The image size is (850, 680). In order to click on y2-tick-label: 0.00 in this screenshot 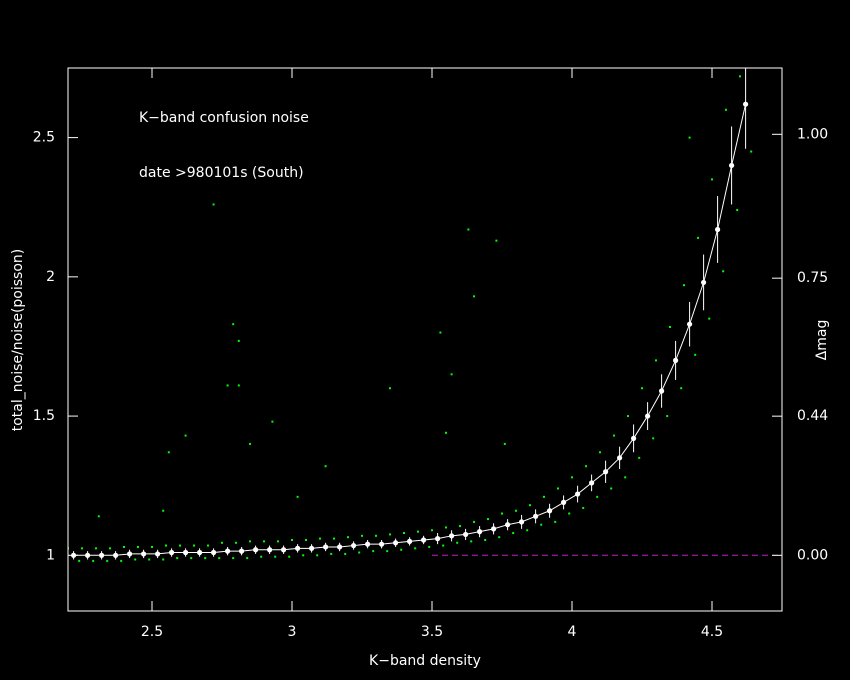, I will do `click(812, 555)`.